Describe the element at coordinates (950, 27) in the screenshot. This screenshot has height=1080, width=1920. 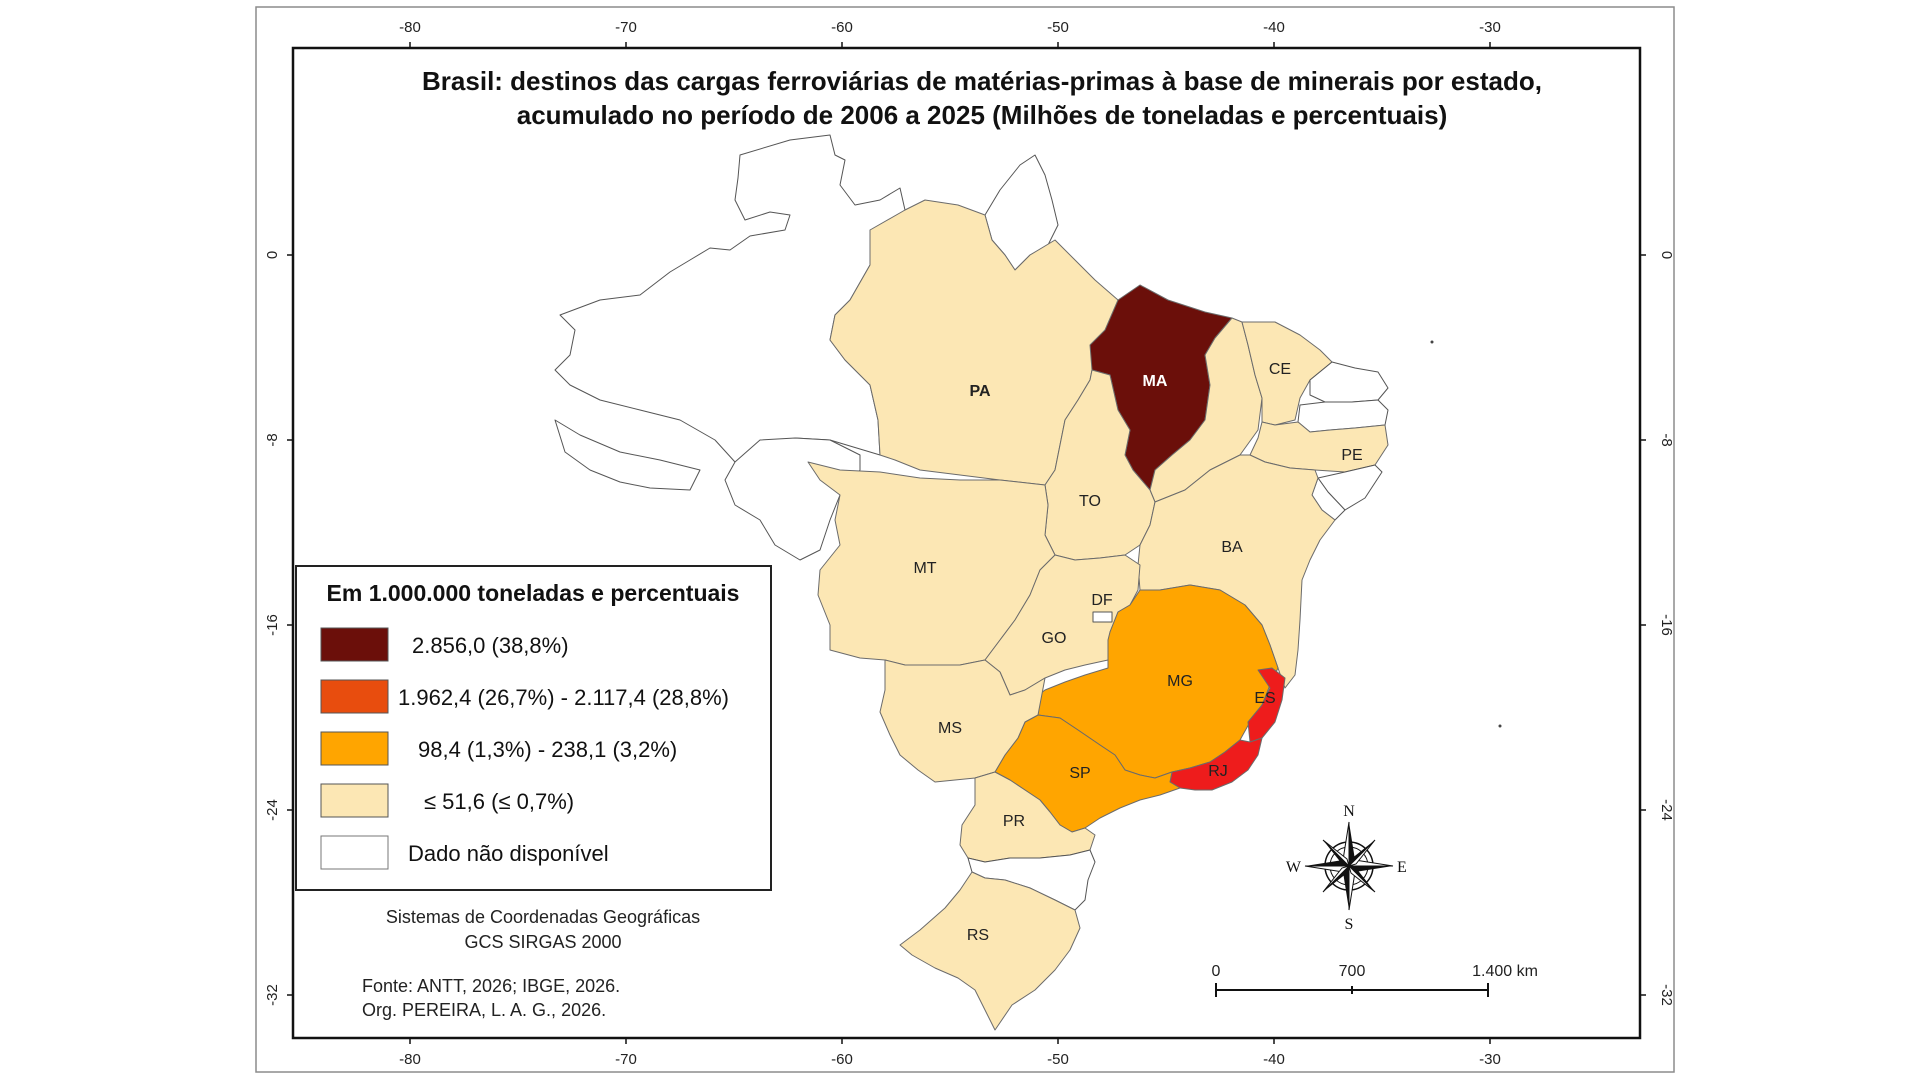
I see `longitude-labels-top: -80 -70 -60 -50 -40 -30` at that location.